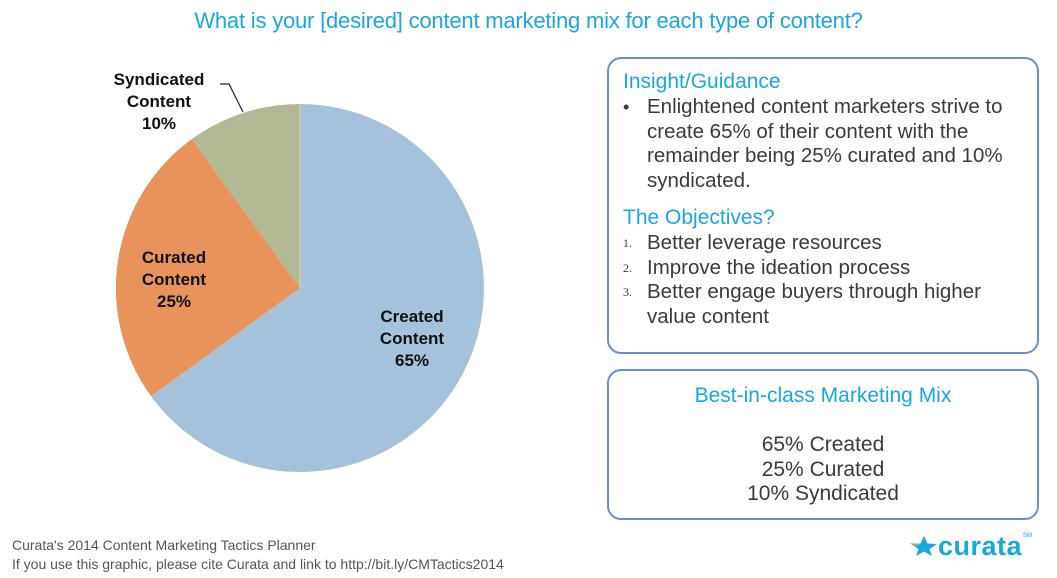 The height and width of the screenshot is (578, 1057). I want to click on pie-slice-syndicated, so click(245, 196).